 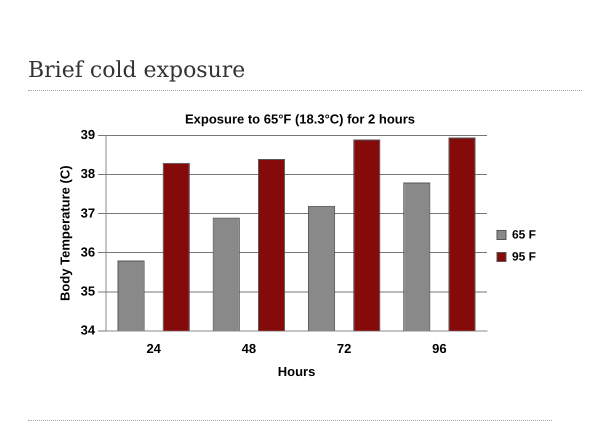 I want to click on chart-subtitle: Exposure to 65°F (18.3°C) for 2 hours, so click(x=300, y=118).